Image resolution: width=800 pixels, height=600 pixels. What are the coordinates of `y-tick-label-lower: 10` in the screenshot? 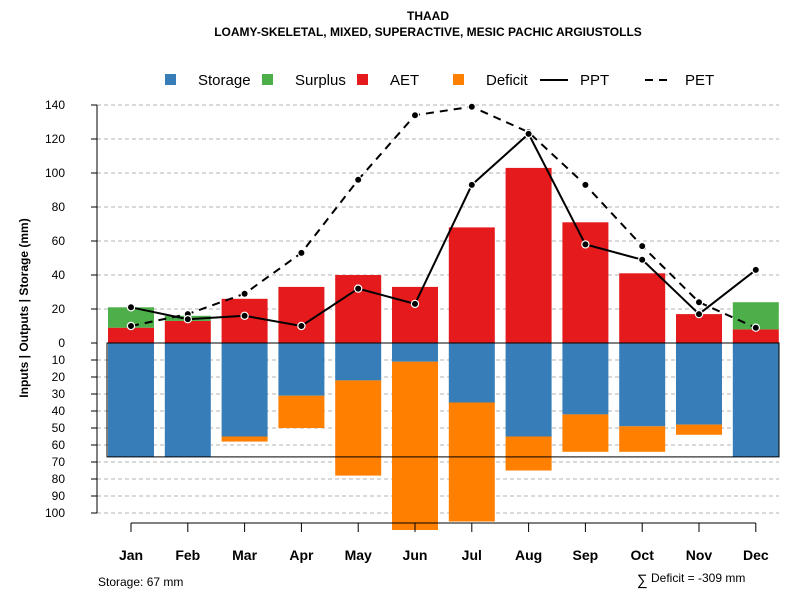 It's located at (59, 360).